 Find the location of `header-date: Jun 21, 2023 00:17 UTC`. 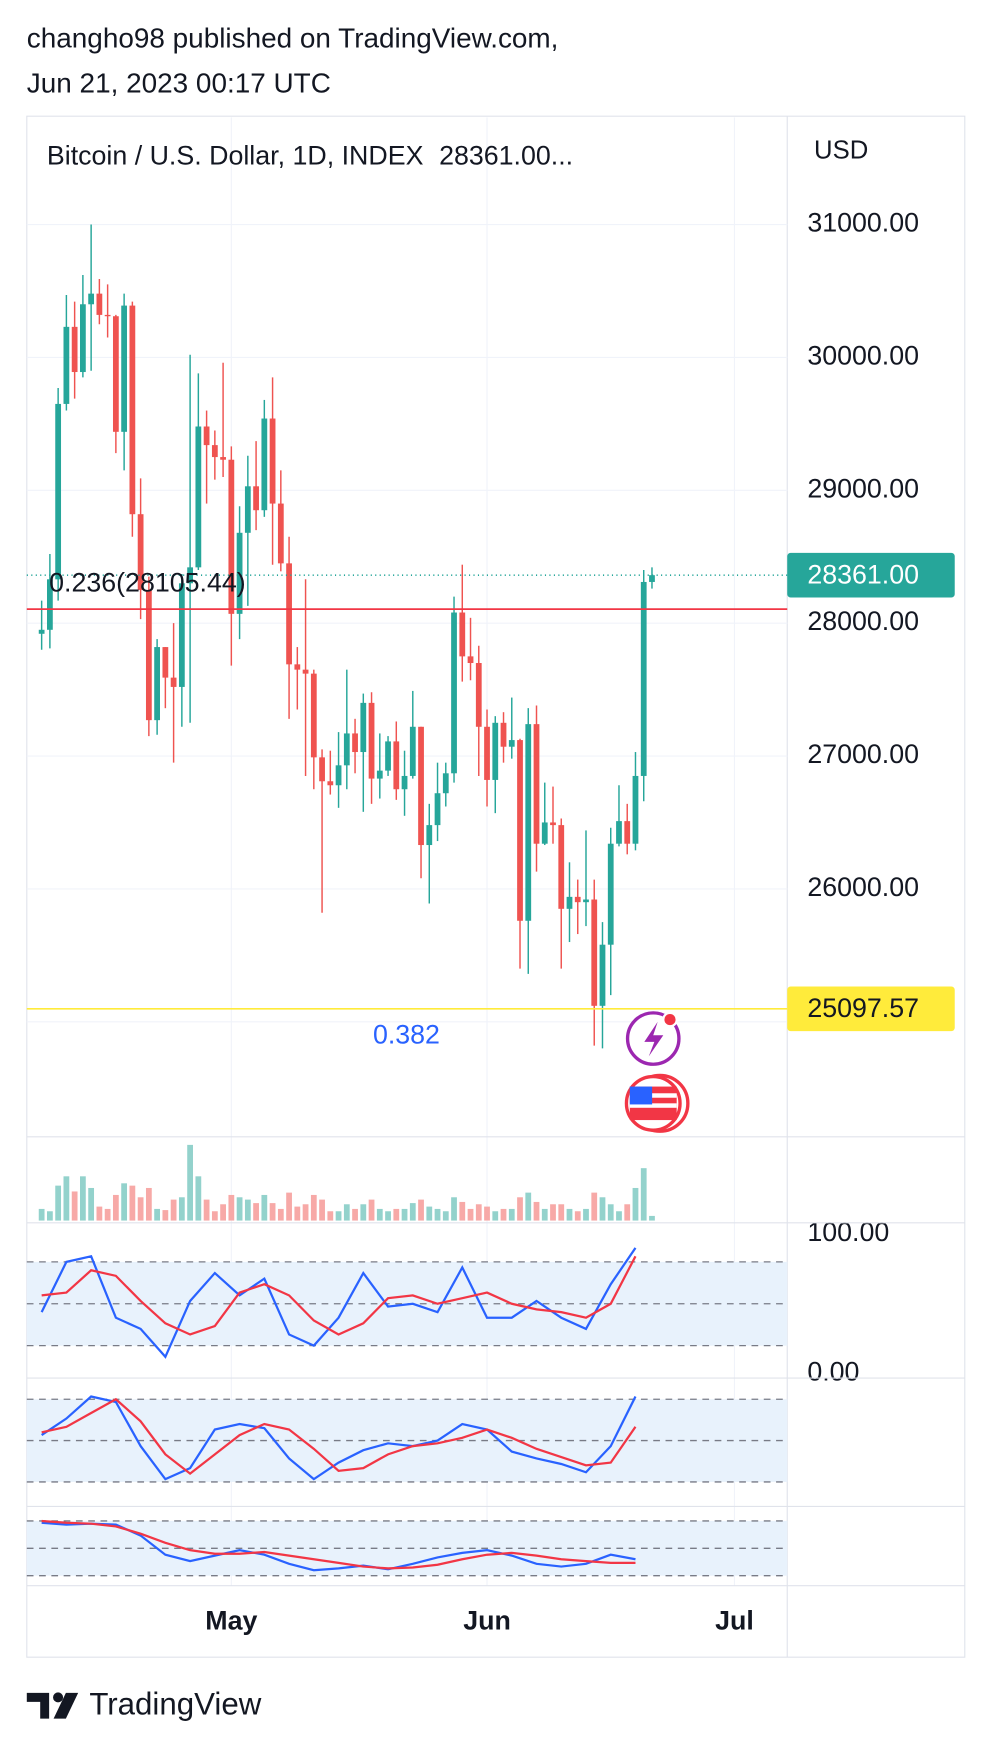

header-date: Jun 21, 2023 00:17 UTC is located at coordinates (179, 82).